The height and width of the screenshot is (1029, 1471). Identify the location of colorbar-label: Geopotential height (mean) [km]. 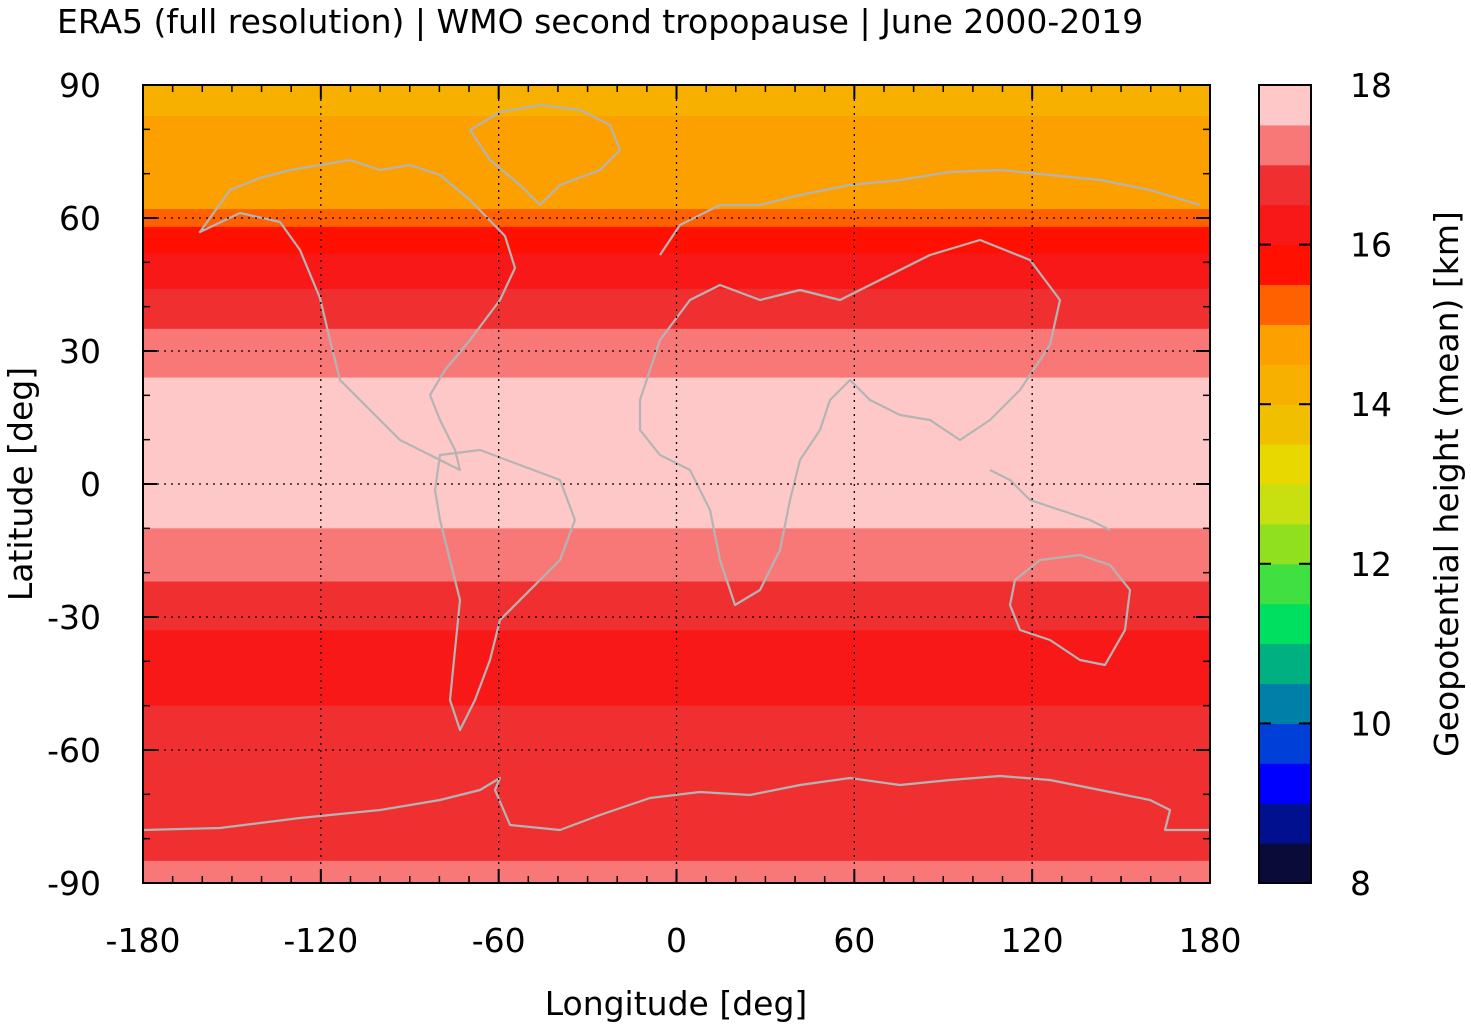
(1446, 484).